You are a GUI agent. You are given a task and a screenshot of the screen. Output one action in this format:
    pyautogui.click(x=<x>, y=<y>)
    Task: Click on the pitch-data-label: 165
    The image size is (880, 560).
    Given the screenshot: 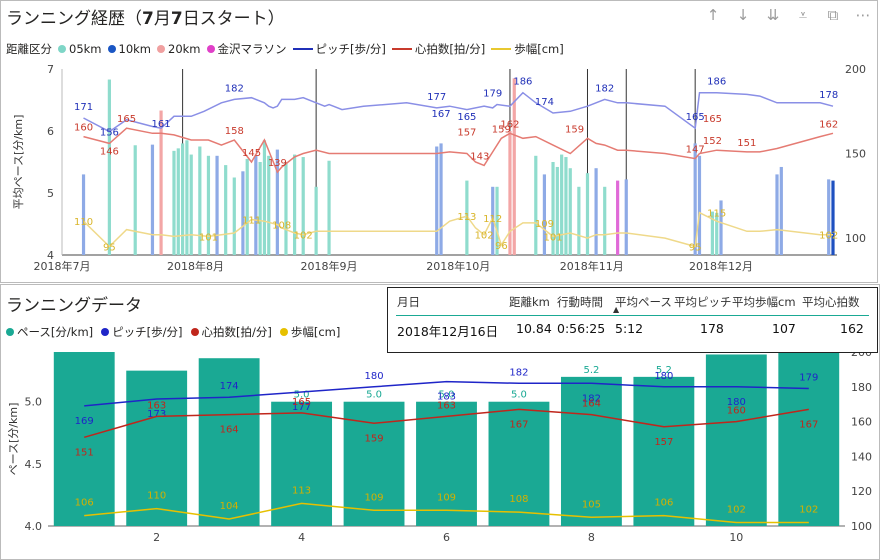 What is the action you would take?
    pyautogui.click(x=695, y=117)
    